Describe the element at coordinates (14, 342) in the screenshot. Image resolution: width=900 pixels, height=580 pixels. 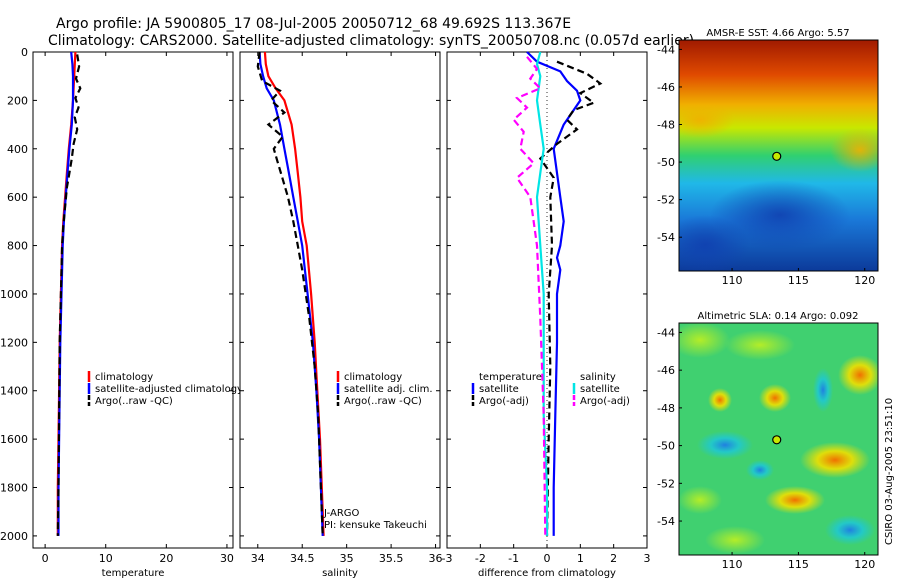
I see `y-tick-label: 1200` at that location.